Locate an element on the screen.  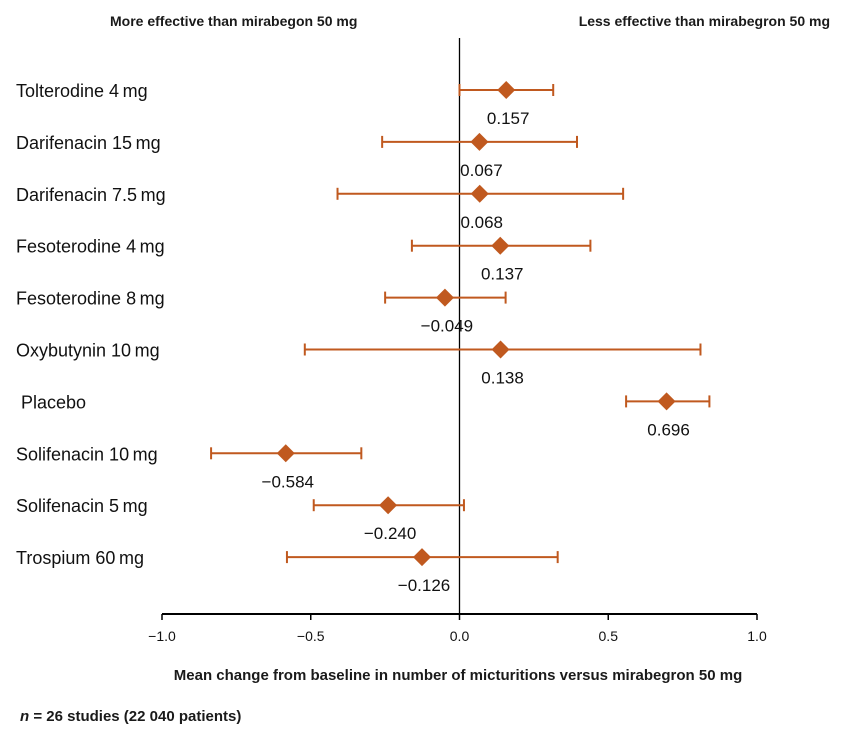
x-tick-label: 1.0 is located at coordinates (757, 636).